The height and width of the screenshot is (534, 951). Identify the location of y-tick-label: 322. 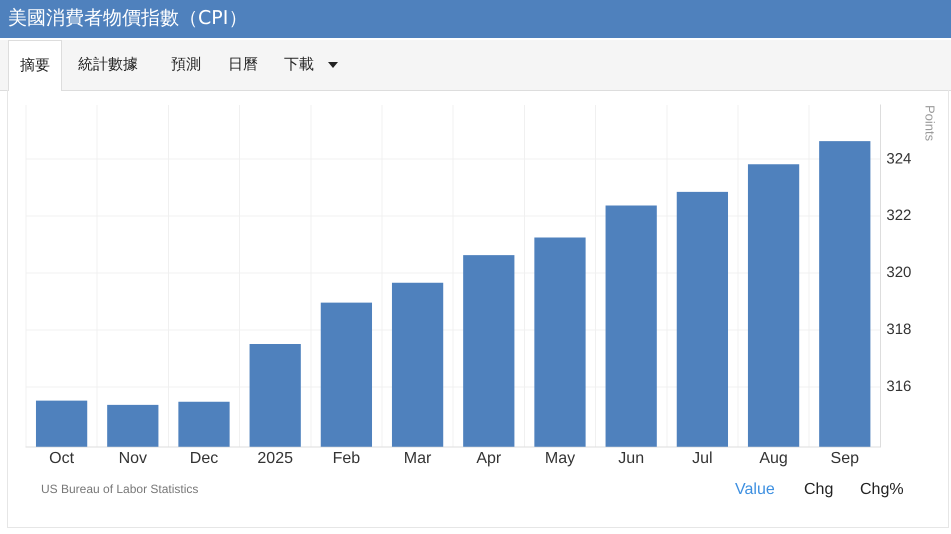
(899, 215).